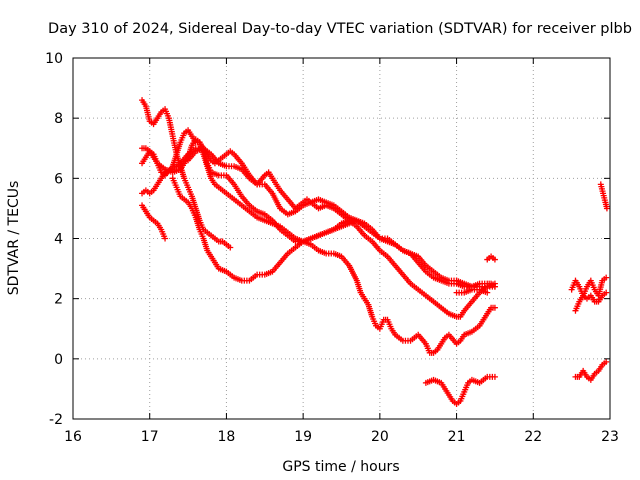 The image size is (640, 480). Describe the element at coordinates (58, 240) in the screenshot. I see `y-tick-label: 4` at that location.